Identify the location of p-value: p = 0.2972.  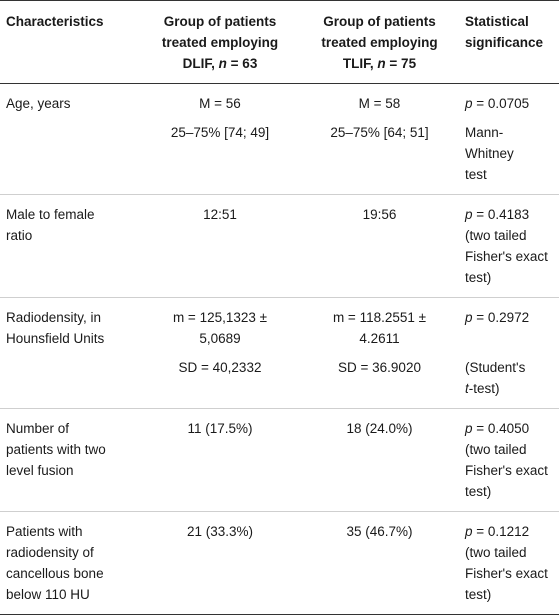
(509, 317).